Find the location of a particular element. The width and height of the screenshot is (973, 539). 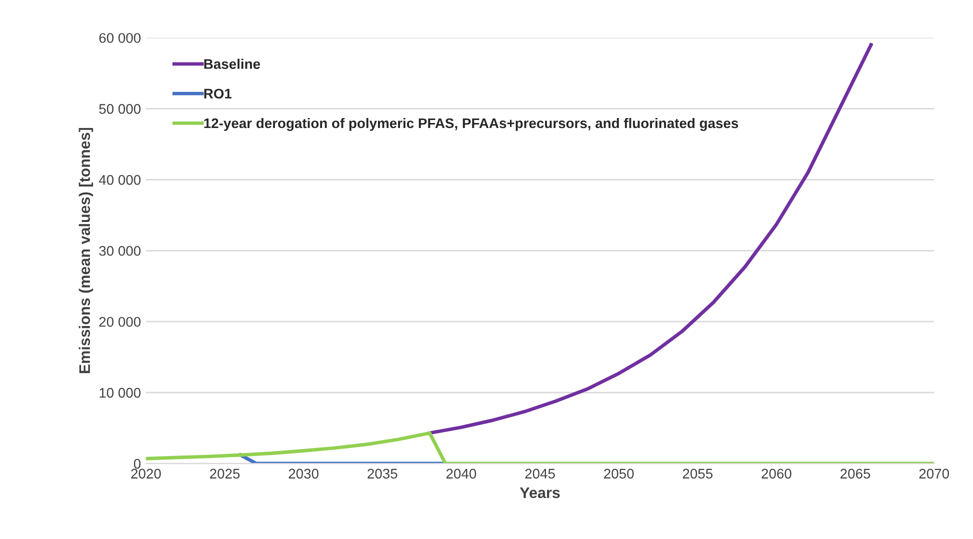

y-tick-label: 10 000 is located at coordinates (120, 393).